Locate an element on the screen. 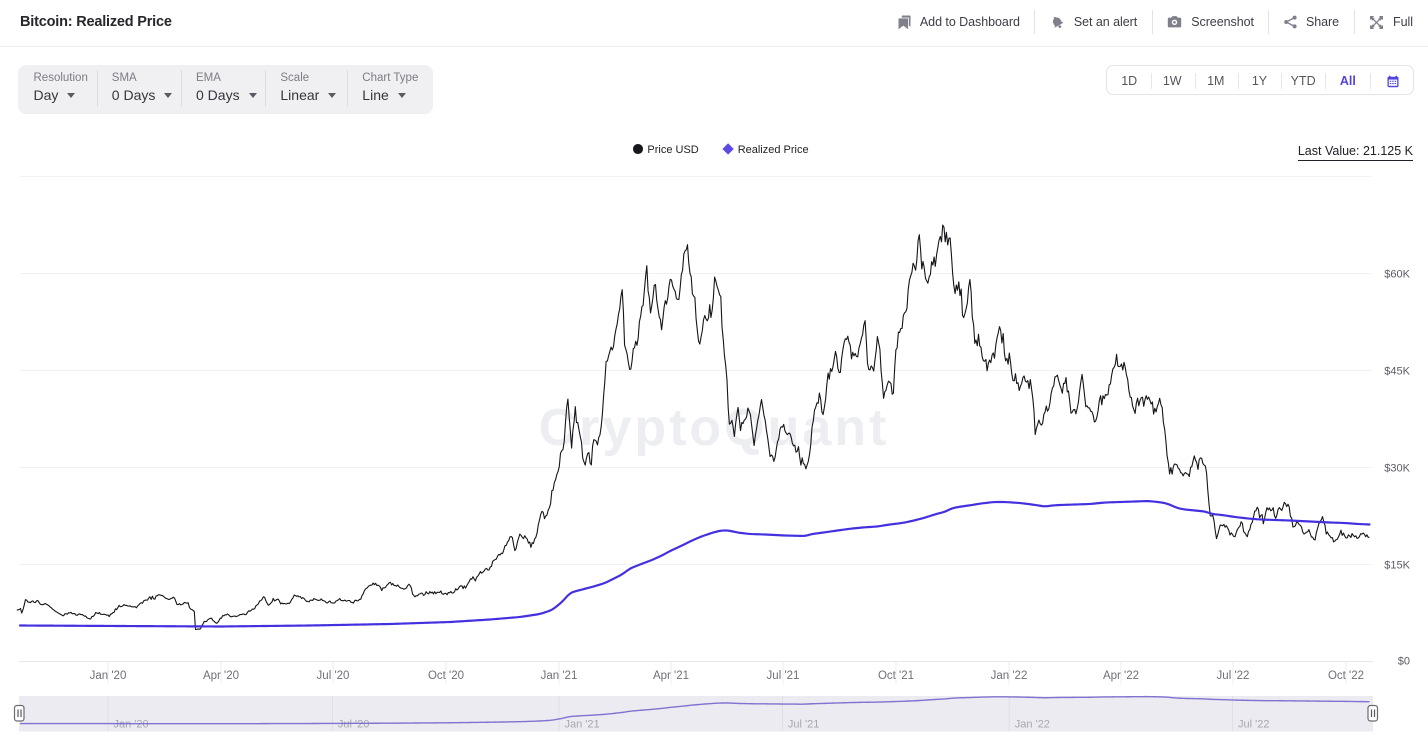 The image size is (1428, 745). svg-text: Apr '21 is located at coordinates (671, 676).